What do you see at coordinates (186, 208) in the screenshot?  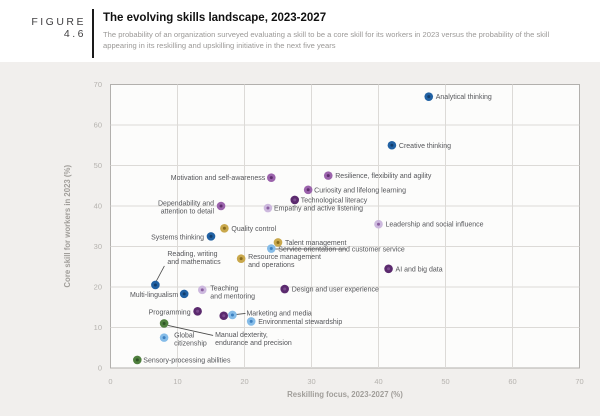 I see `point-label-dependability-and-attention-to-detail: Dependability and attention to detail` at bounding box center [186, 208].